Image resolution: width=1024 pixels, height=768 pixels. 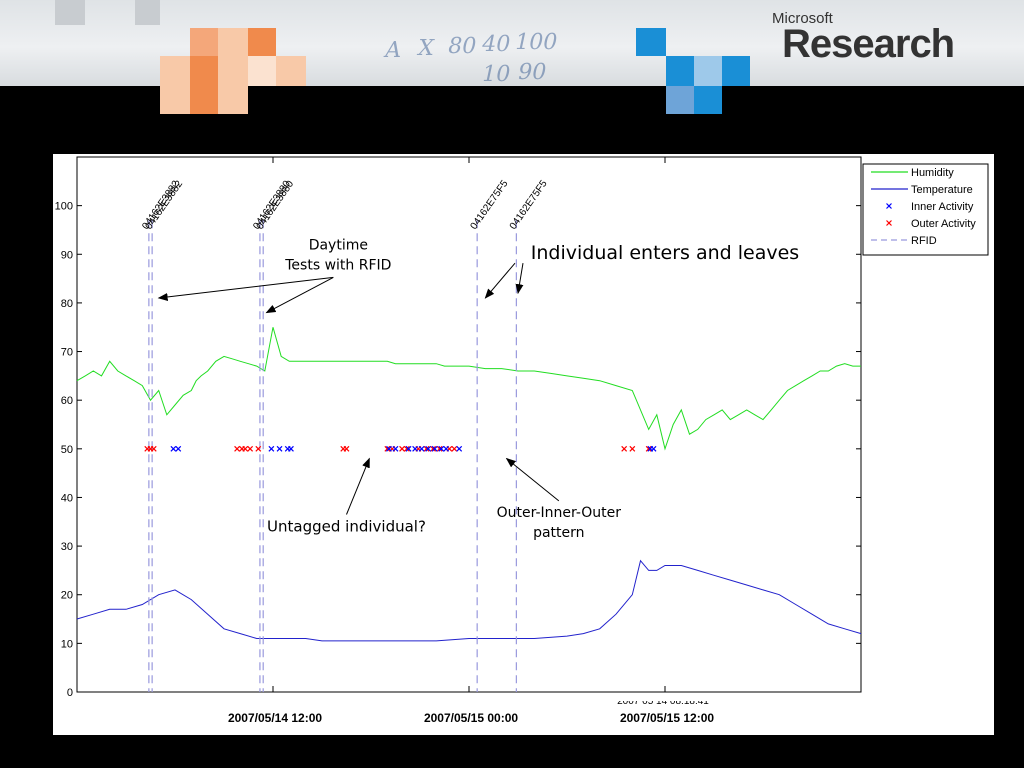 What do you see at coordinates (393, 50) in the screenshot?
I see `sketch-text: A` at bounding box center [393, 50].